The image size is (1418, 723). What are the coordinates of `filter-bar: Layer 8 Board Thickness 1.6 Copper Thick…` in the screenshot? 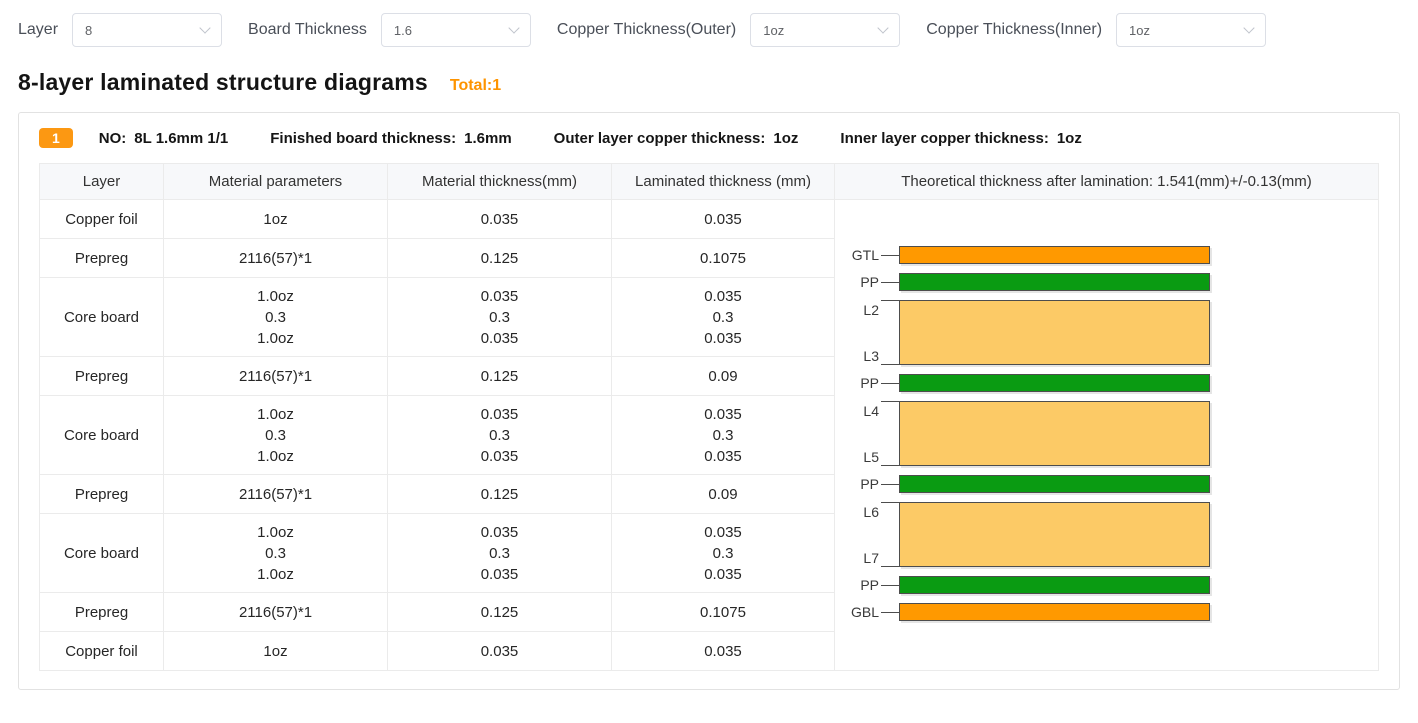 It's located at (709, 23).